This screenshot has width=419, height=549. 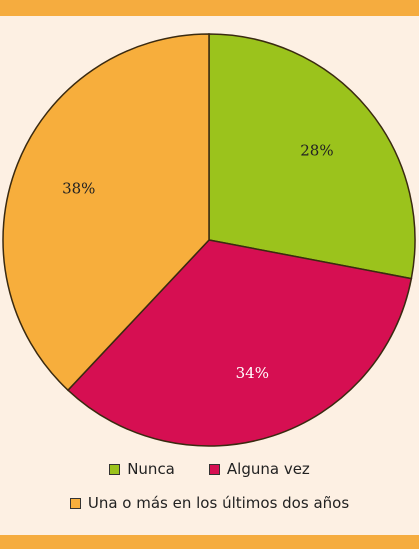 I want to click on pie-label-nunca: 28%, so click(x=316, y=151).